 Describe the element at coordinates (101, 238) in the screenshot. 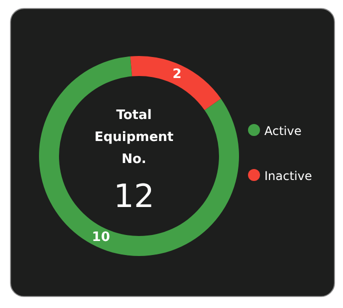

I see `data-label: 10` at that location.